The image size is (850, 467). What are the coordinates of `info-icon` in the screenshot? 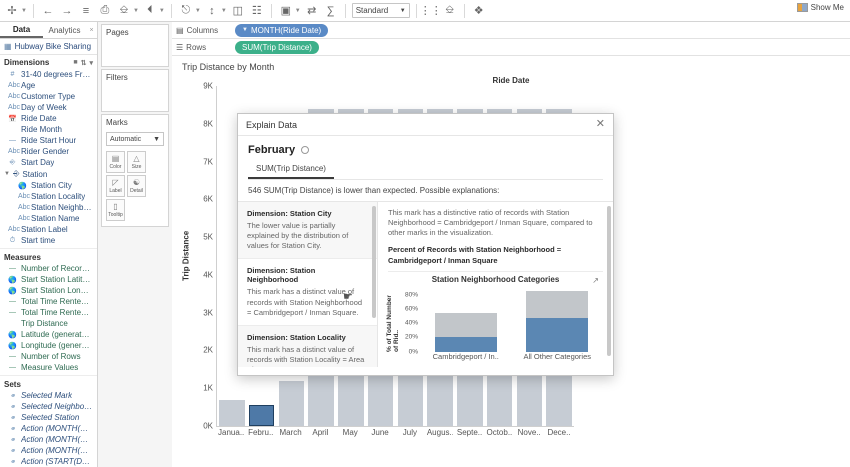 It's located at (305, 150).